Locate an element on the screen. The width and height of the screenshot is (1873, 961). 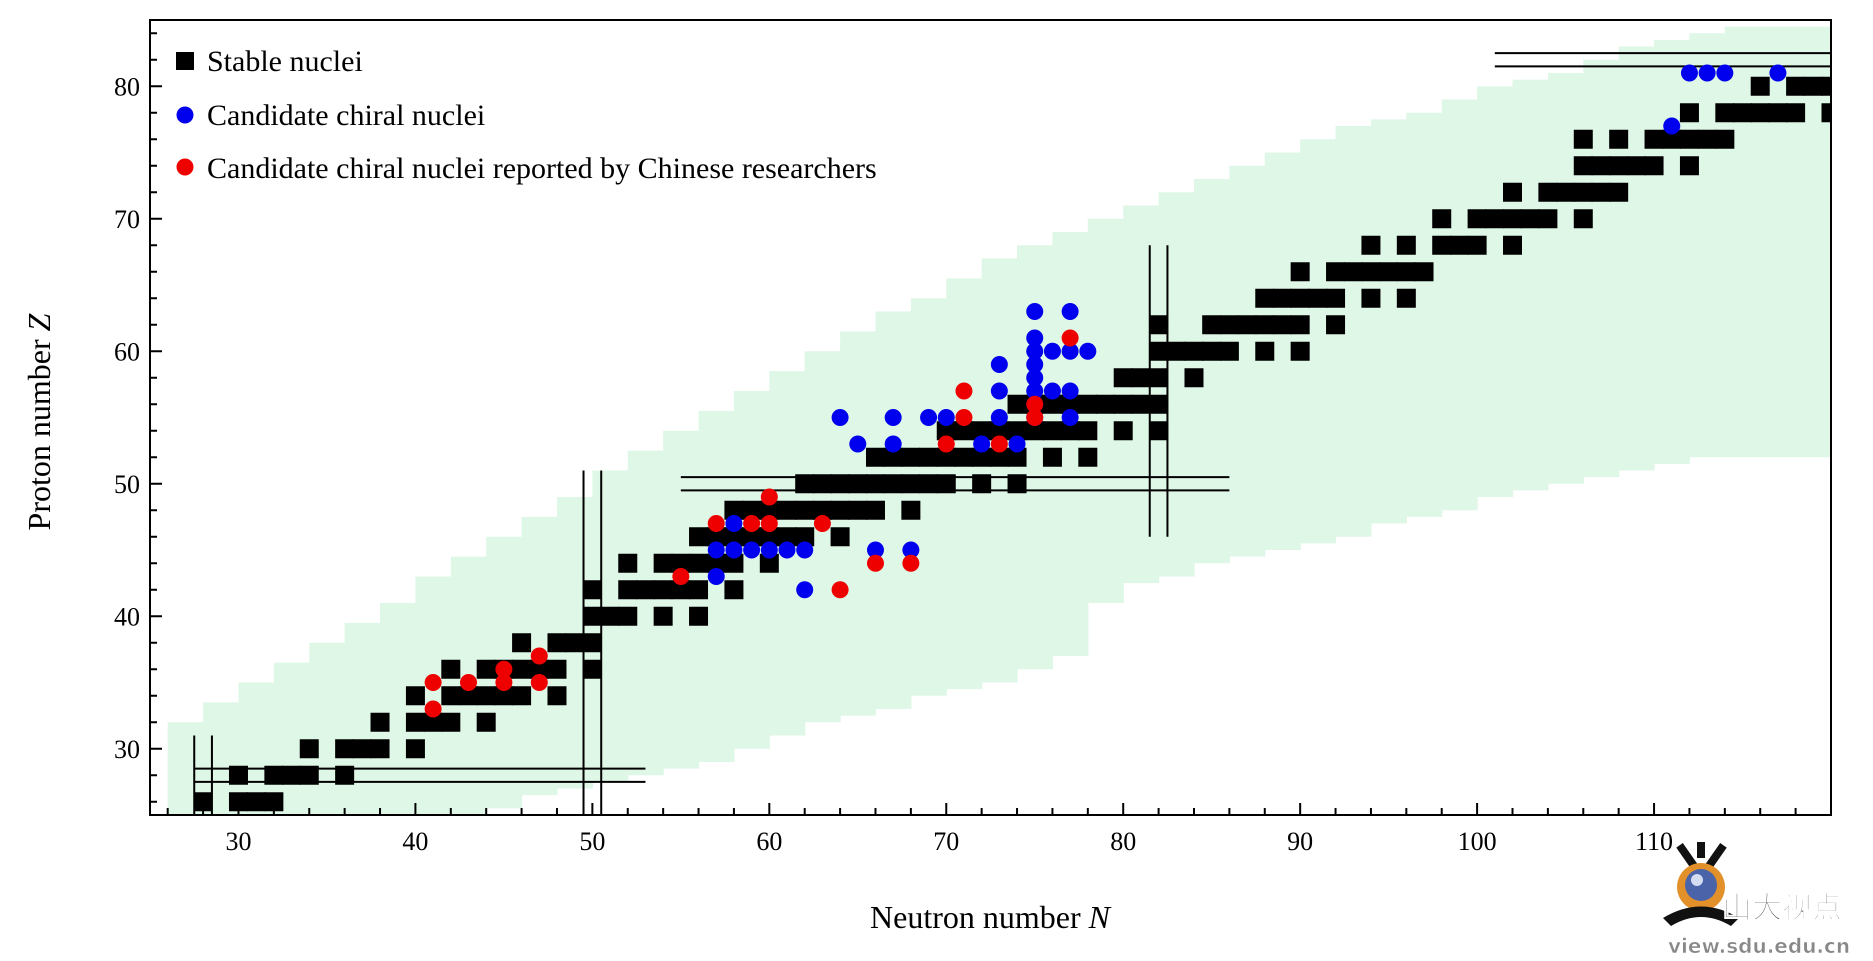
y-axis-label: Proton number Z is located at coordinates (39, 421).